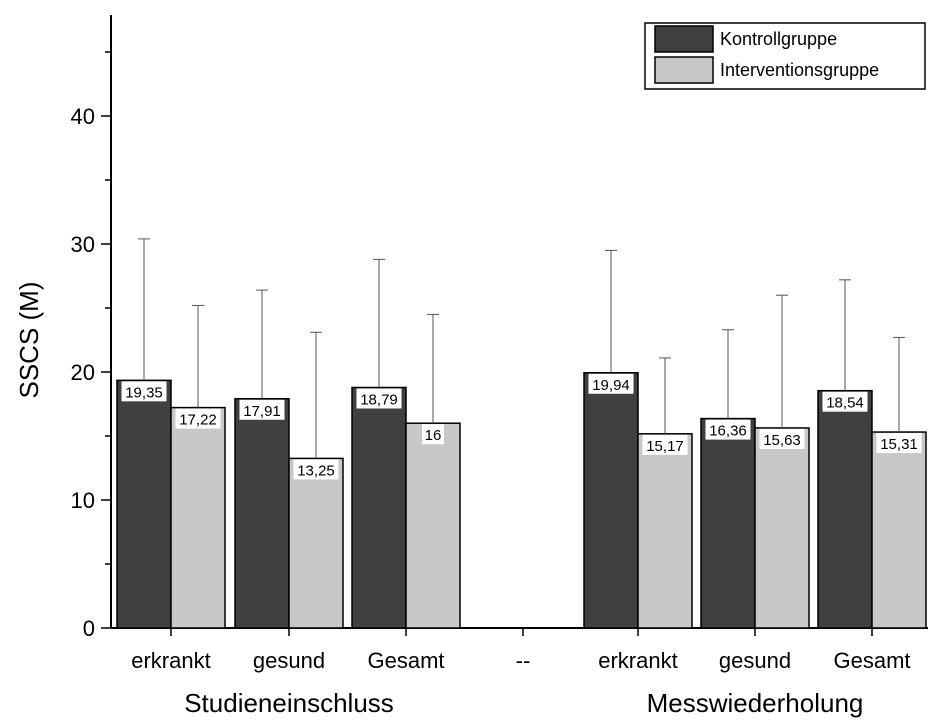 The height and width of the screenshot is (725, 928). What do you see at coordinates (755, 703) in the screenshot?
I see `group-label: Messwiederholung` at bounding box center [755, 703].